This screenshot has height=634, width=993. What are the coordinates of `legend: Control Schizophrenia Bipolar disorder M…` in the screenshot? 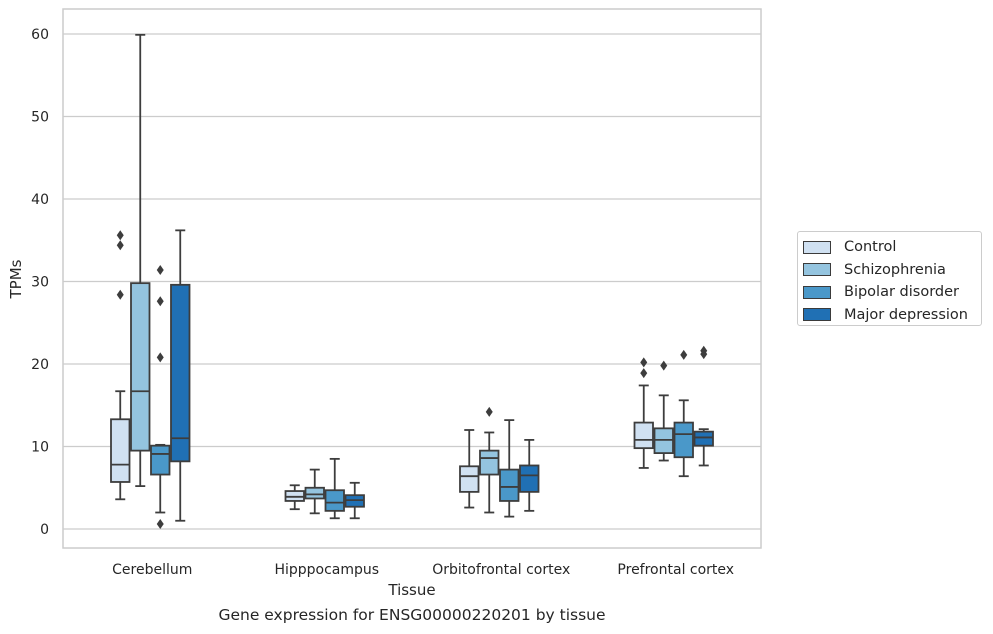 It's located at (889, 278).